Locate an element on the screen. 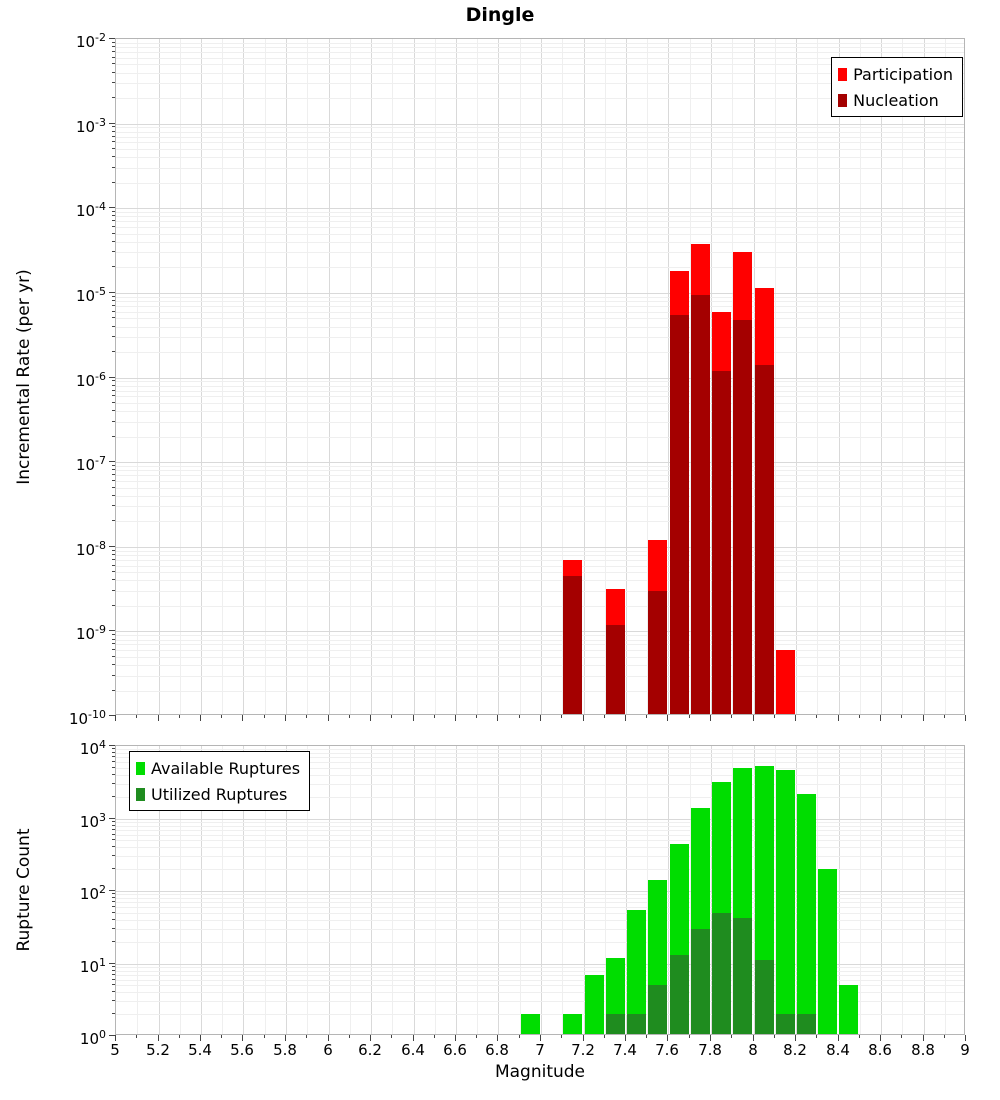 The width and height of the screenshot is (1000, 1100). participation-swatch-icon is located at coordinates (843, 74).